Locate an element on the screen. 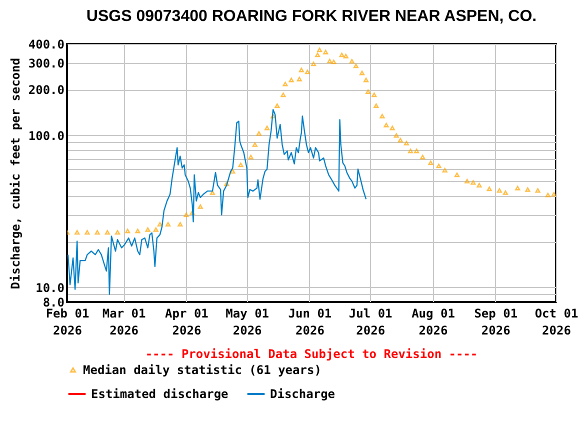 The height and width of the screenshot is (430, 580). x-tick-label: Jun 01 2026 is located at coordinates (310, 322).